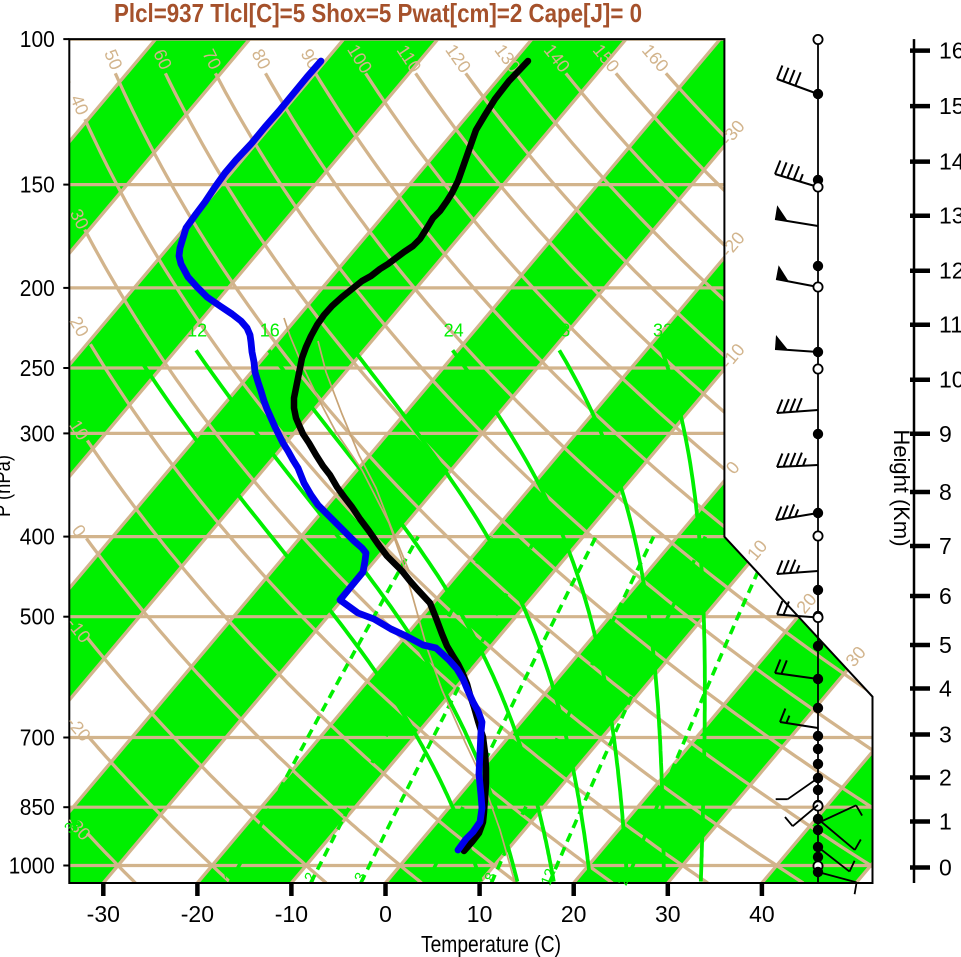 This screenshot has height=957, width=961. Describe the element at coordinates (663, 330) in the screenshot. I see `svg-text: 32` at that location.